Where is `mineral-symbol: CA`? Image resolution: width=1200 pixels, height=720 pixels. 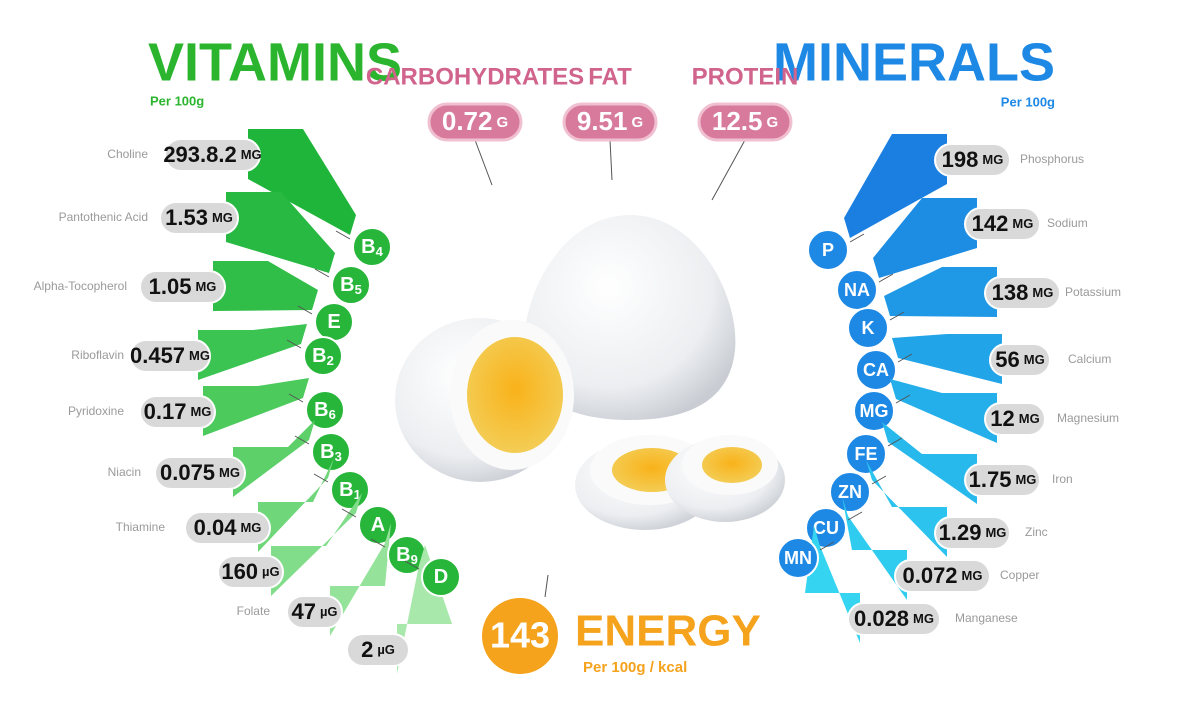
mineral-symbol: CA is located at coordinates (876, 370).